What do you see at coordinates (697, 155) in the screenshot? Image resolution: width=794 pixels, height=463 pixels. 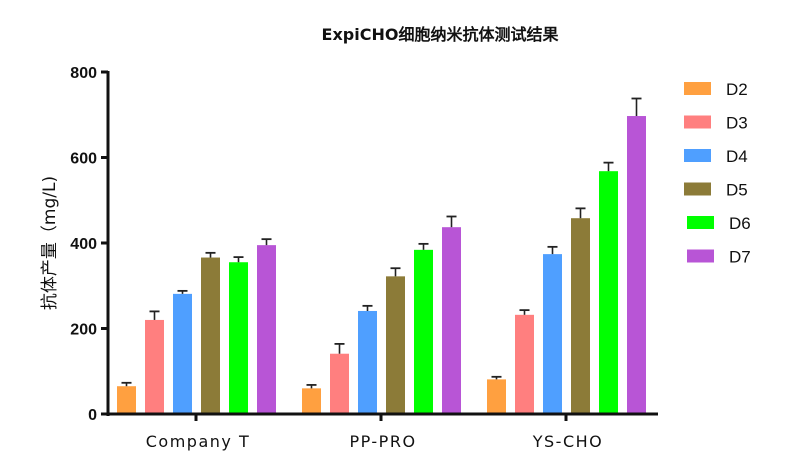 I see `legend-swatch-d4` at bounding box center [697, 155].